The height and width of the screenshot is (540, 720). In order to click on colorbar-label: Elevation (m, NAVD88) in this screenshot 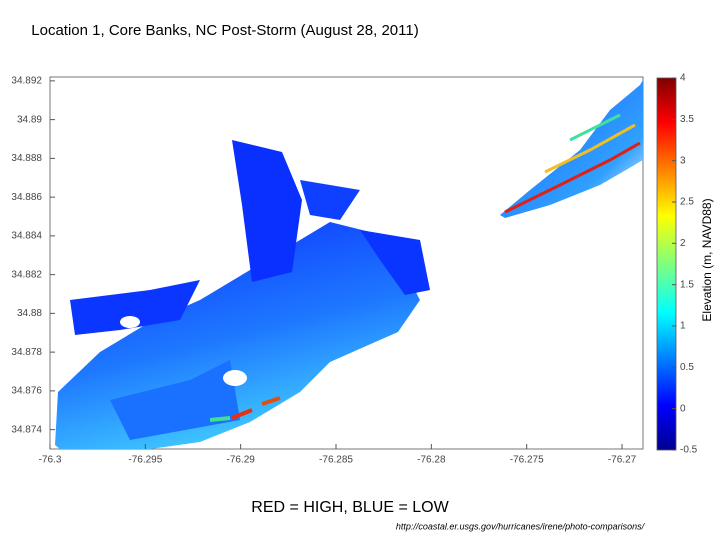, I will do `click(707, 259)`.